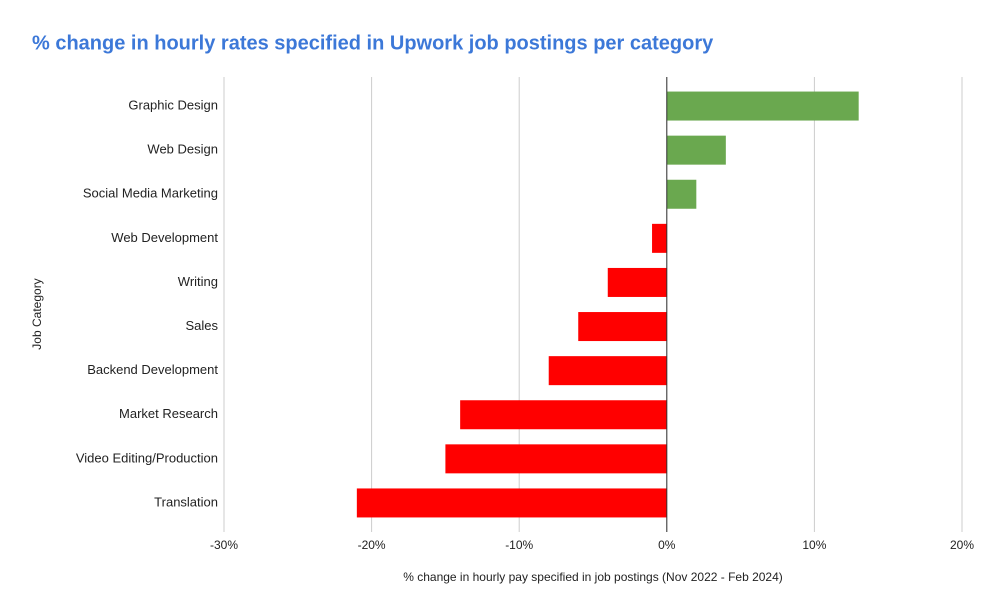  Describe the element at coordinates (201, 325) in the screenshot. I see `y-tick-label: Sales` at that location.